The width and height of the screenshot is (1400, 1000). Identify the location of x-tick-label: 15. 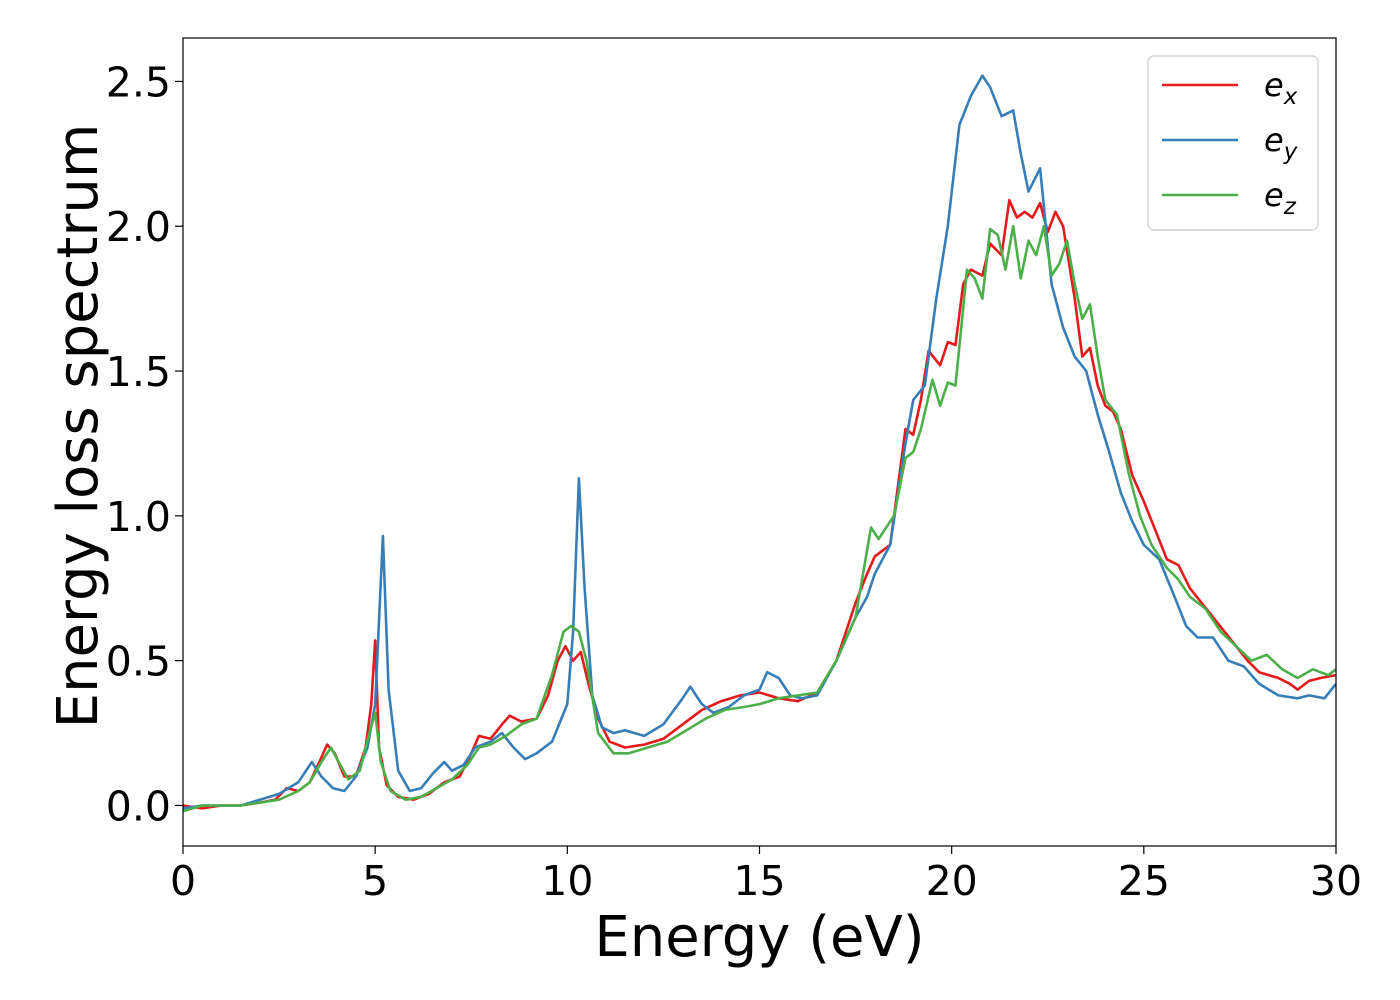
(759, 881).